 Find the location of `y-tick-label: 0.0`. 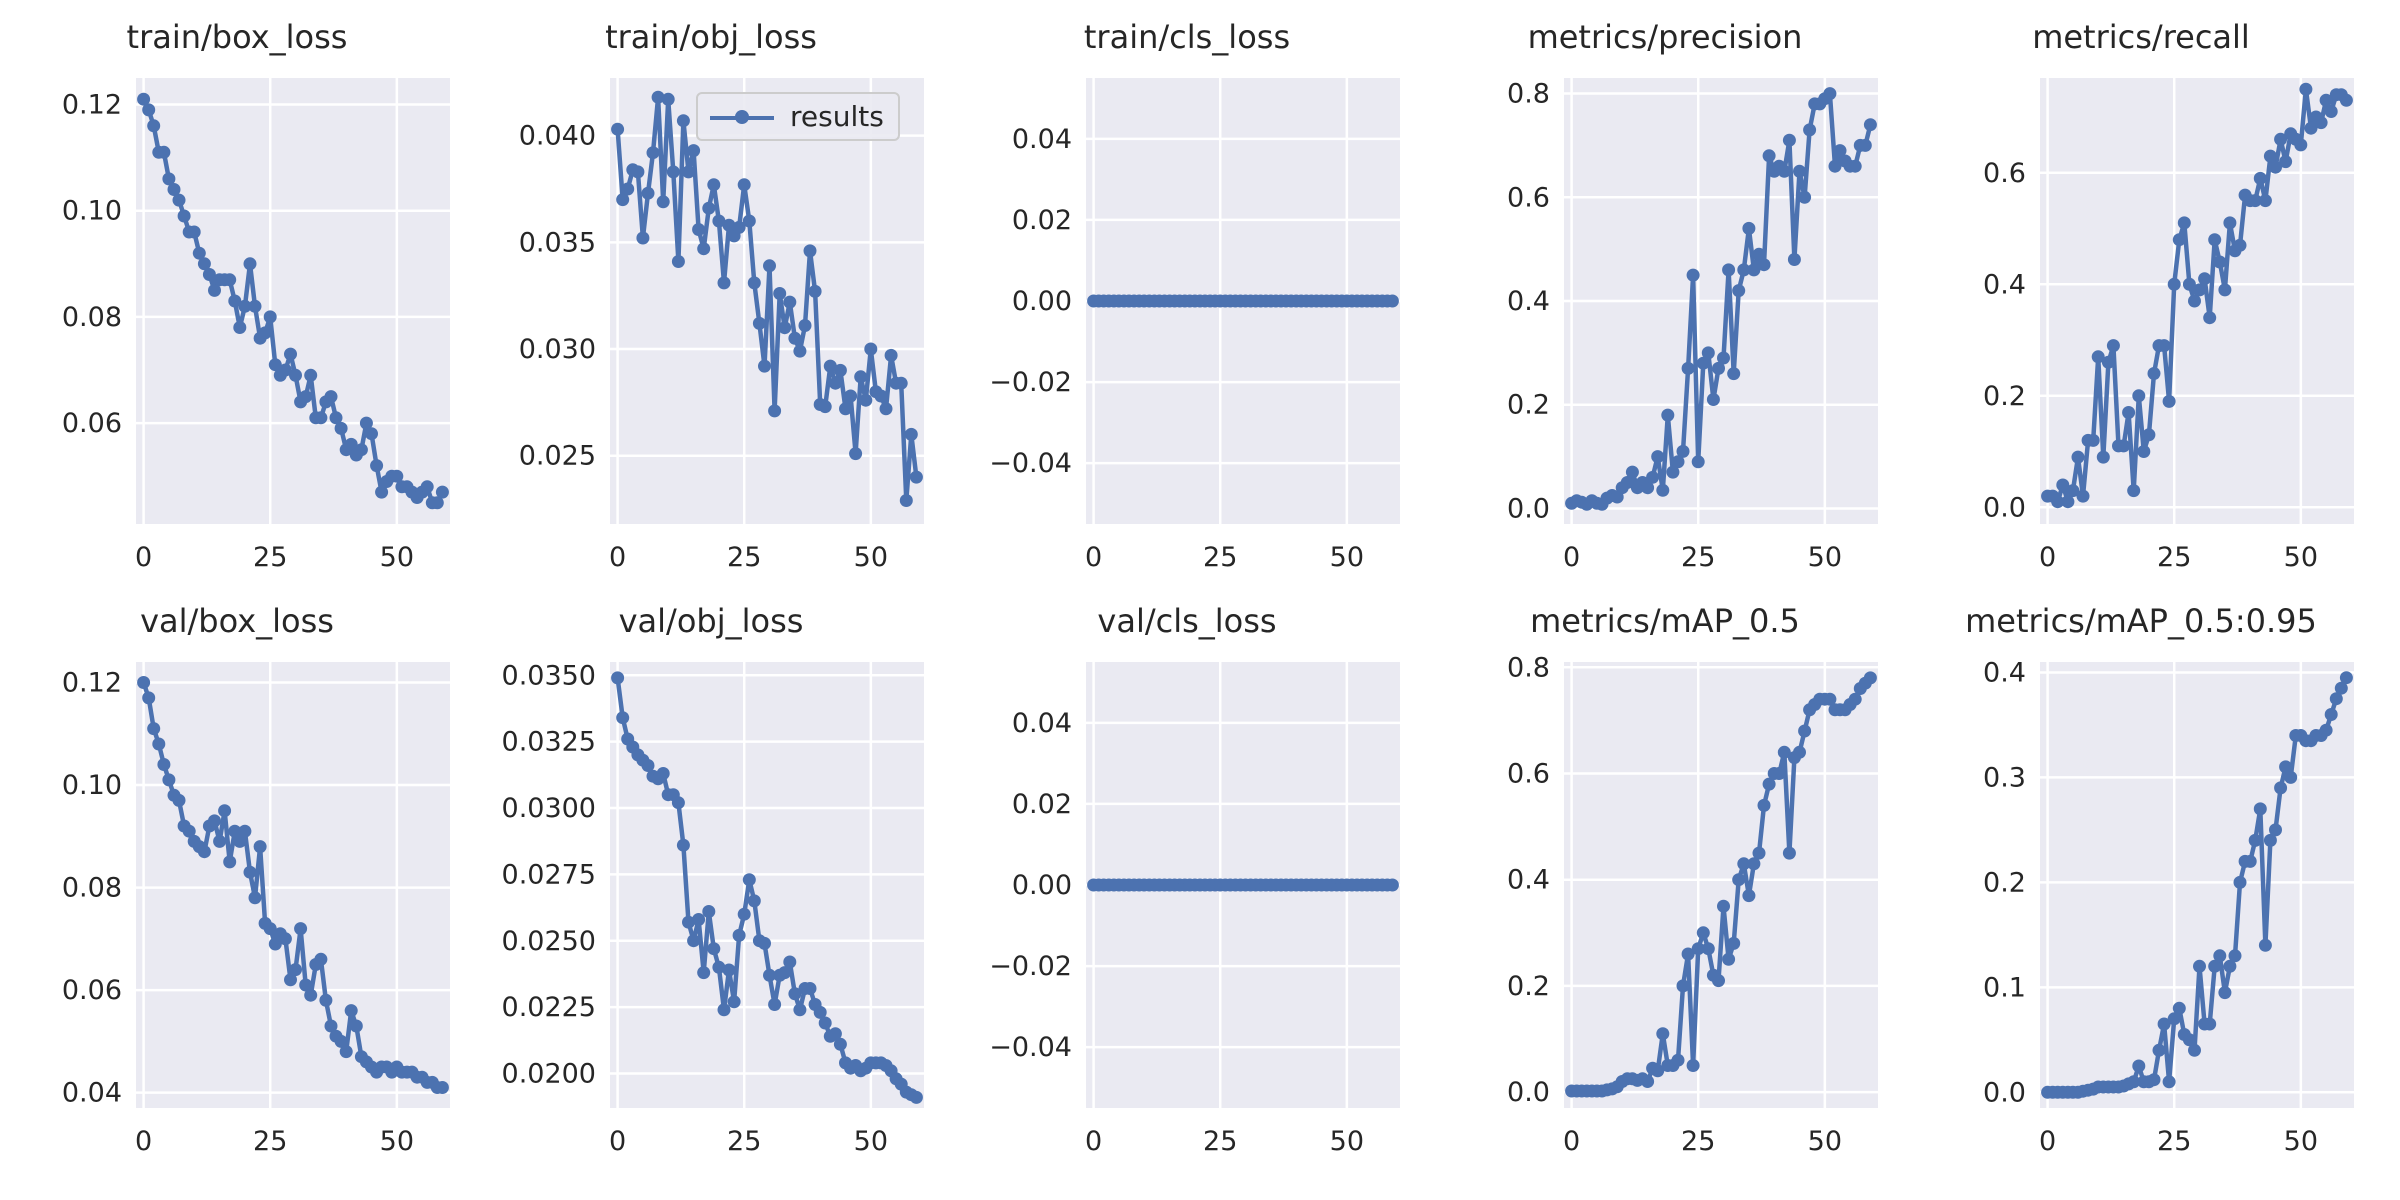

y-tick-label: 0.0 is located at coordinates (2004, 507).